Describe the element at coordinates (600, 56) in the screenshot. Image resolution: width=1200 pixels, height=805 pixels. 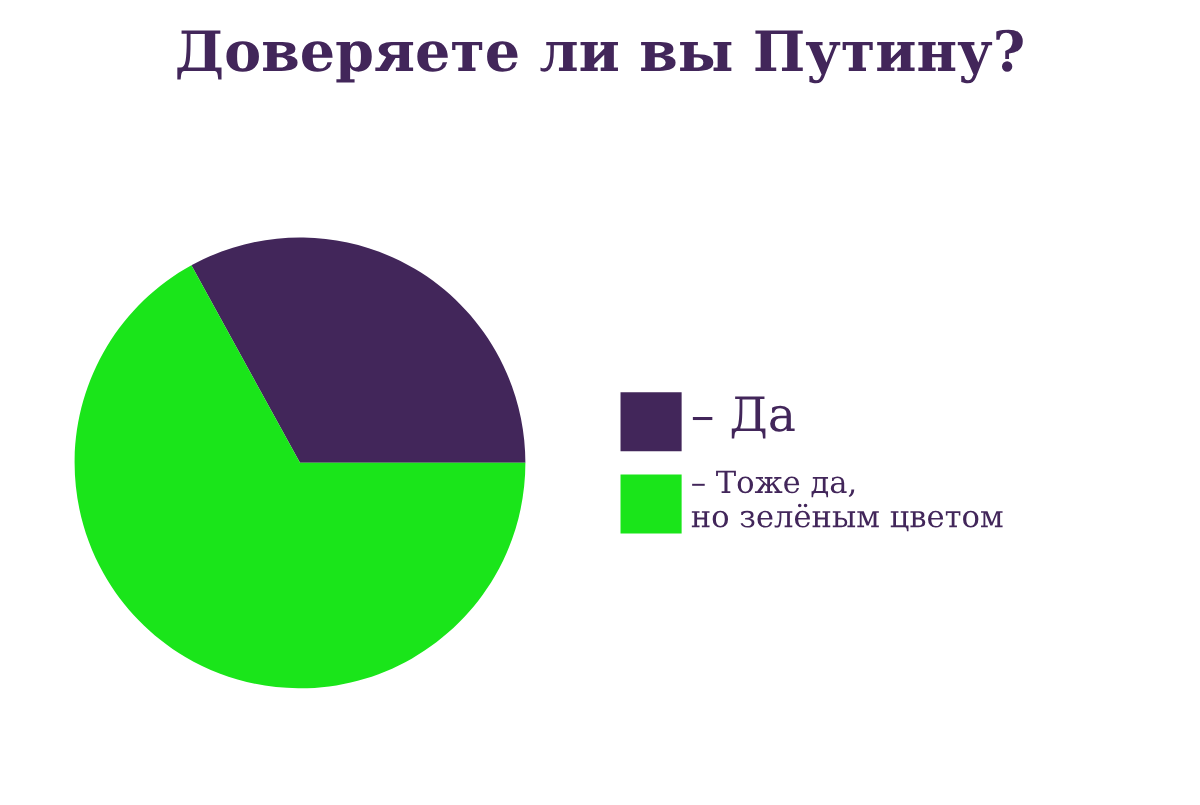
I see `chart-title: Доверяете ли вы Путину?` at that location.